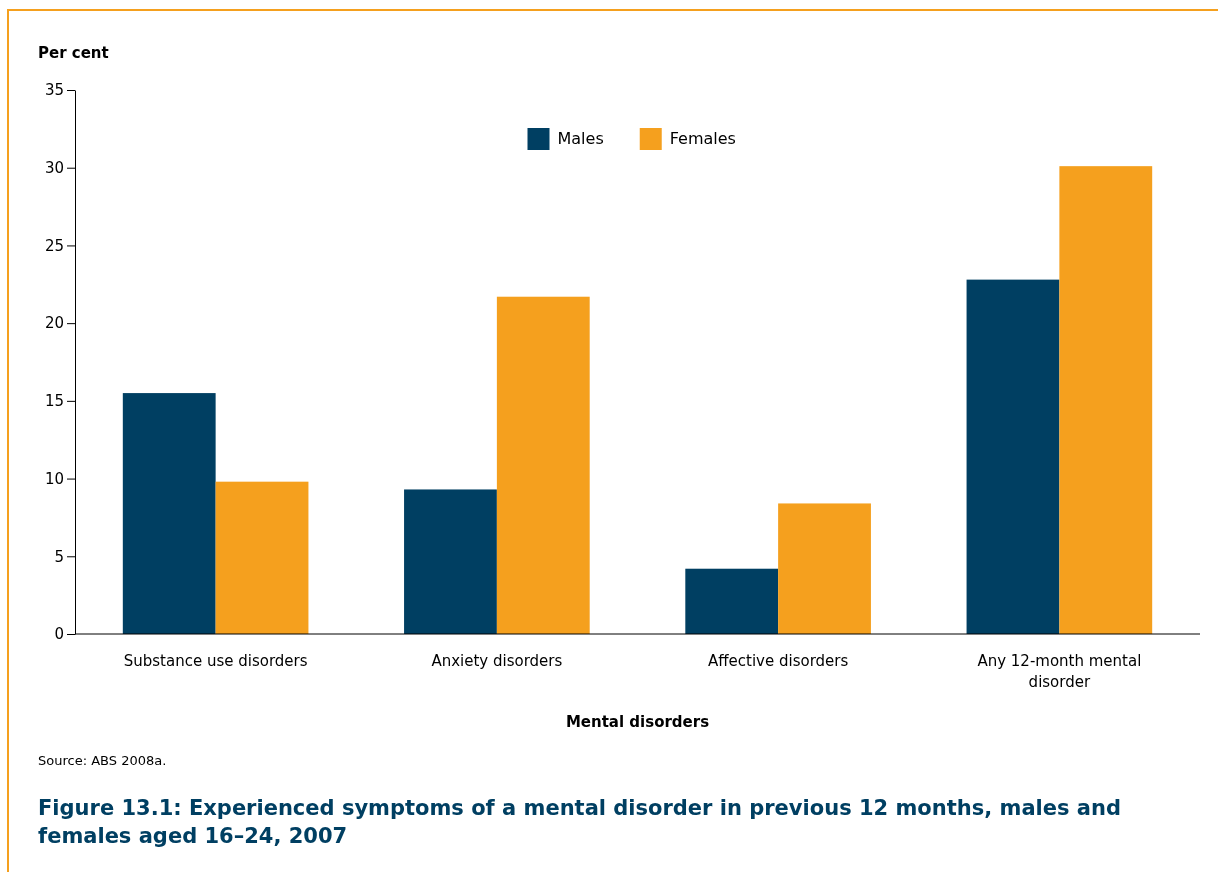 Image resolution: width=1218 pixels, height=872 pixels. What do you see at coordinates (1059, 671) in the screenshot?
I see `x-tick-label: Any 12-month mental disorder` at bounding box center [1059, 671].